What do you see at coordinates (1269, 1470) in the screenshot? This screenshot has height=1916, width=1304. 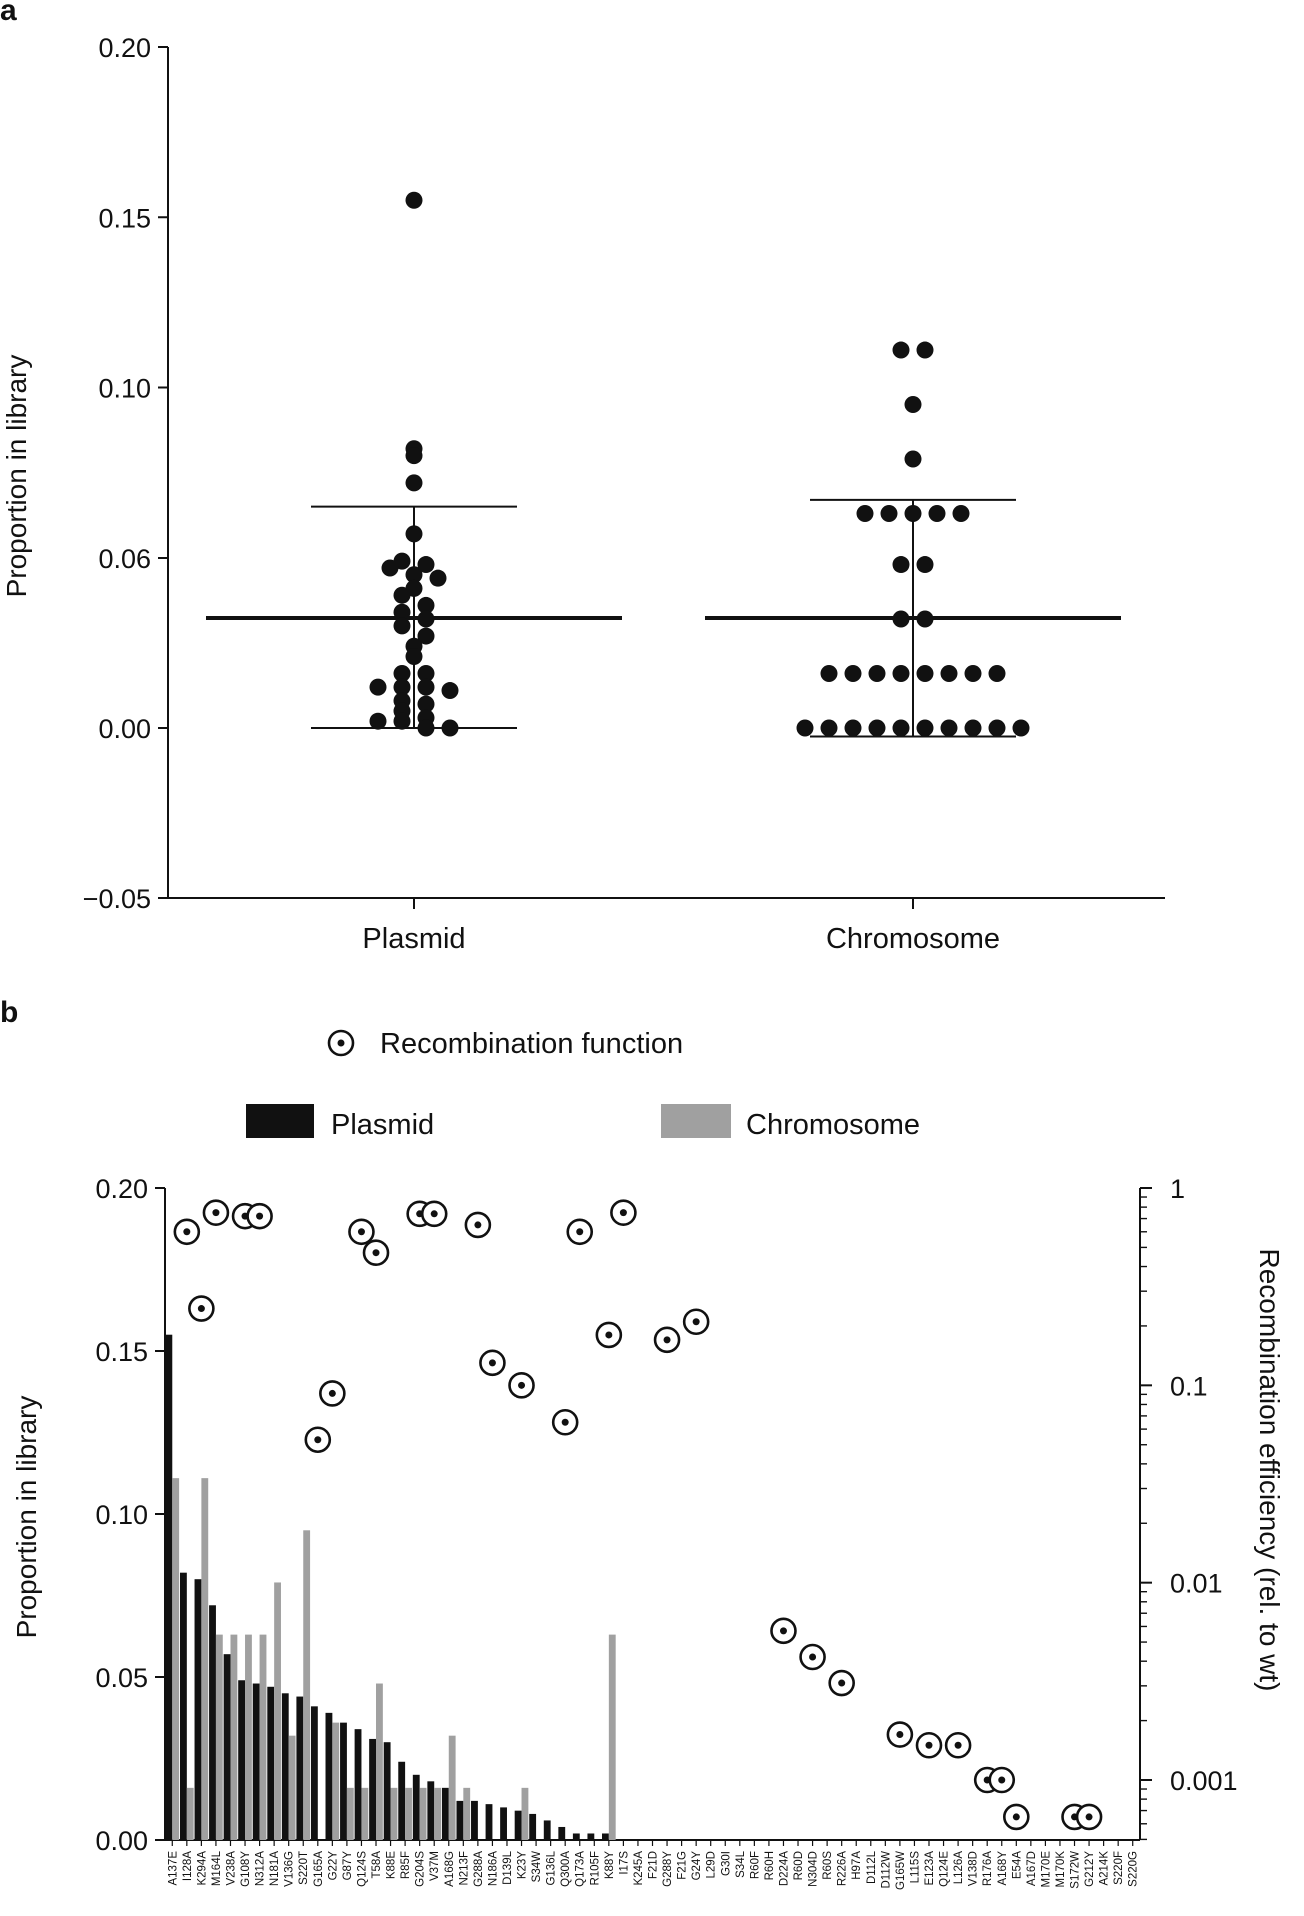 I see `panel-b-y2-axis-label: Recombination efficiency (rel. to wt)` at bounding box center [1269, 1470].